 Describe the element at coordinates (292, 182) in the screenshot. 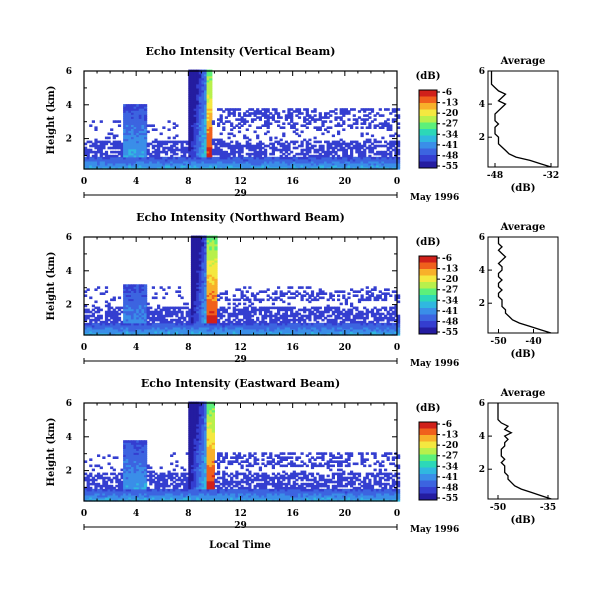

I see `x-tick-label: 16` at that location.